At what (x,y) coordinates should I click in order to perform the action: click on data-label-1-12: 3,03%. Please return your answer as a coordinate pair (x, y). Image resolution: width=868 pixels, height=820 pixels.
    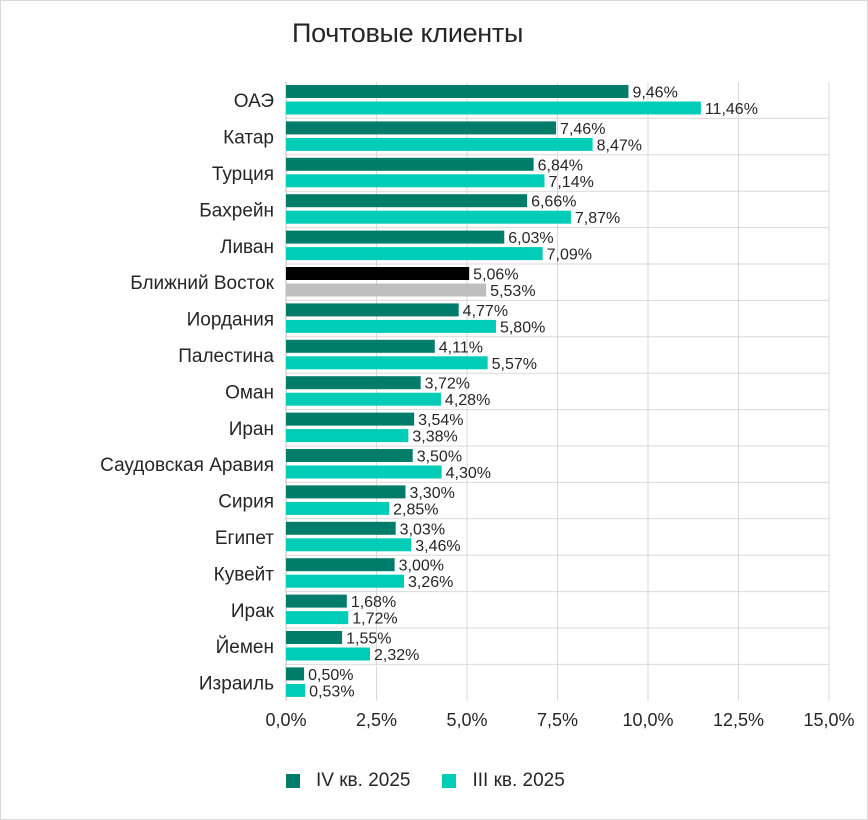
    Looking at the image, I should click on (422, 529).